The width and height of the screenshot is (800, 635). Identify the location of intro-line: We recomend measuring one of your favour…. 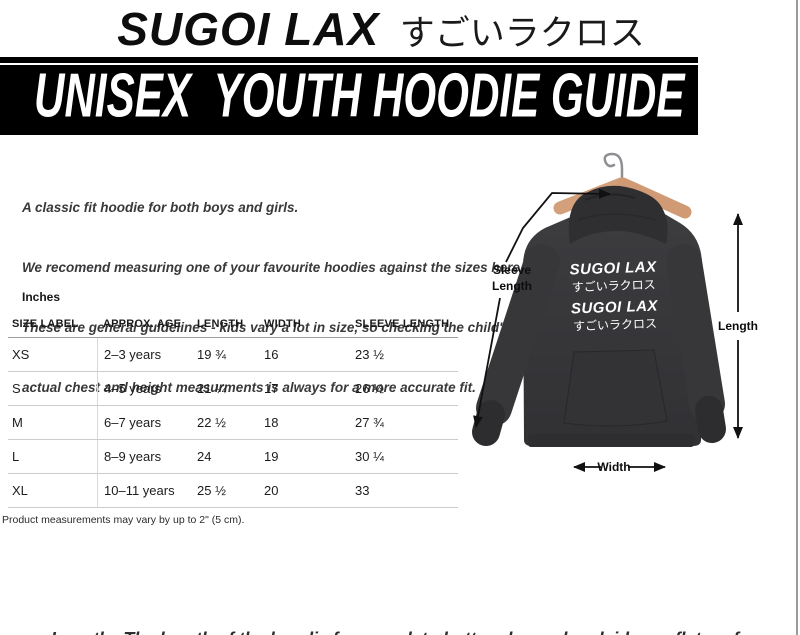
(275, 267).